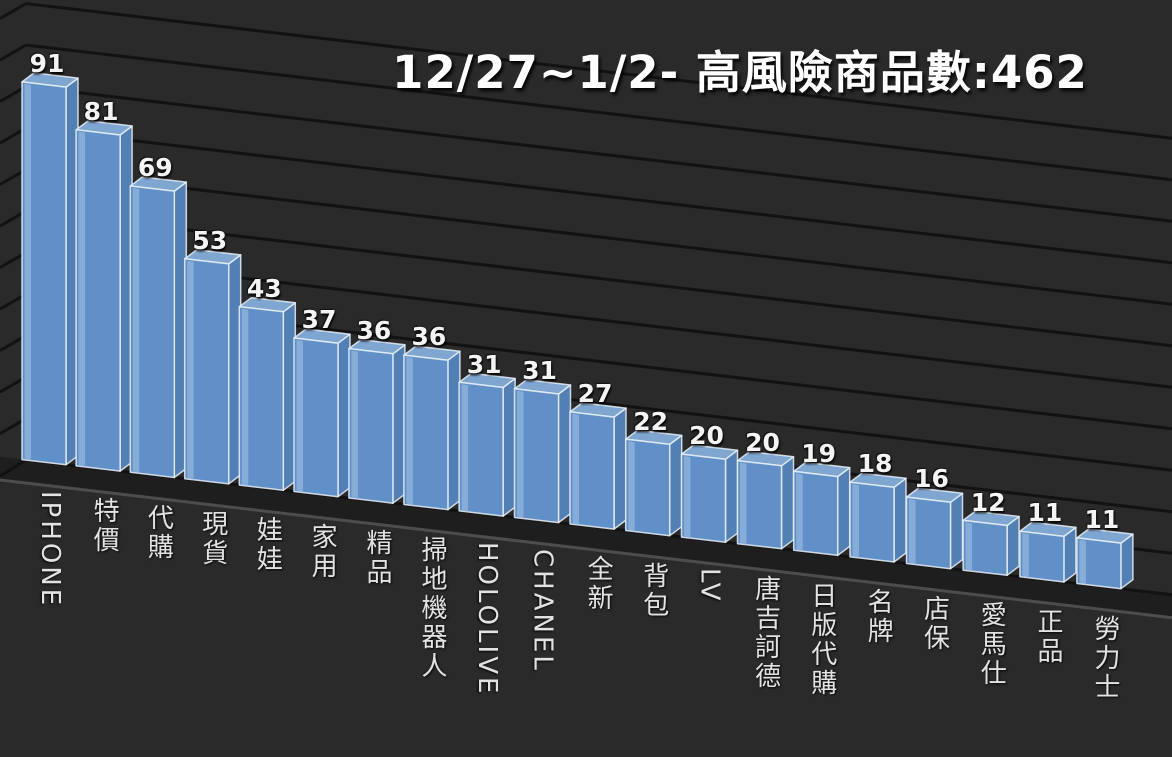 This screenshot has width=1172, height=757. I want to click on category-label: 特價, so click(104, 526).